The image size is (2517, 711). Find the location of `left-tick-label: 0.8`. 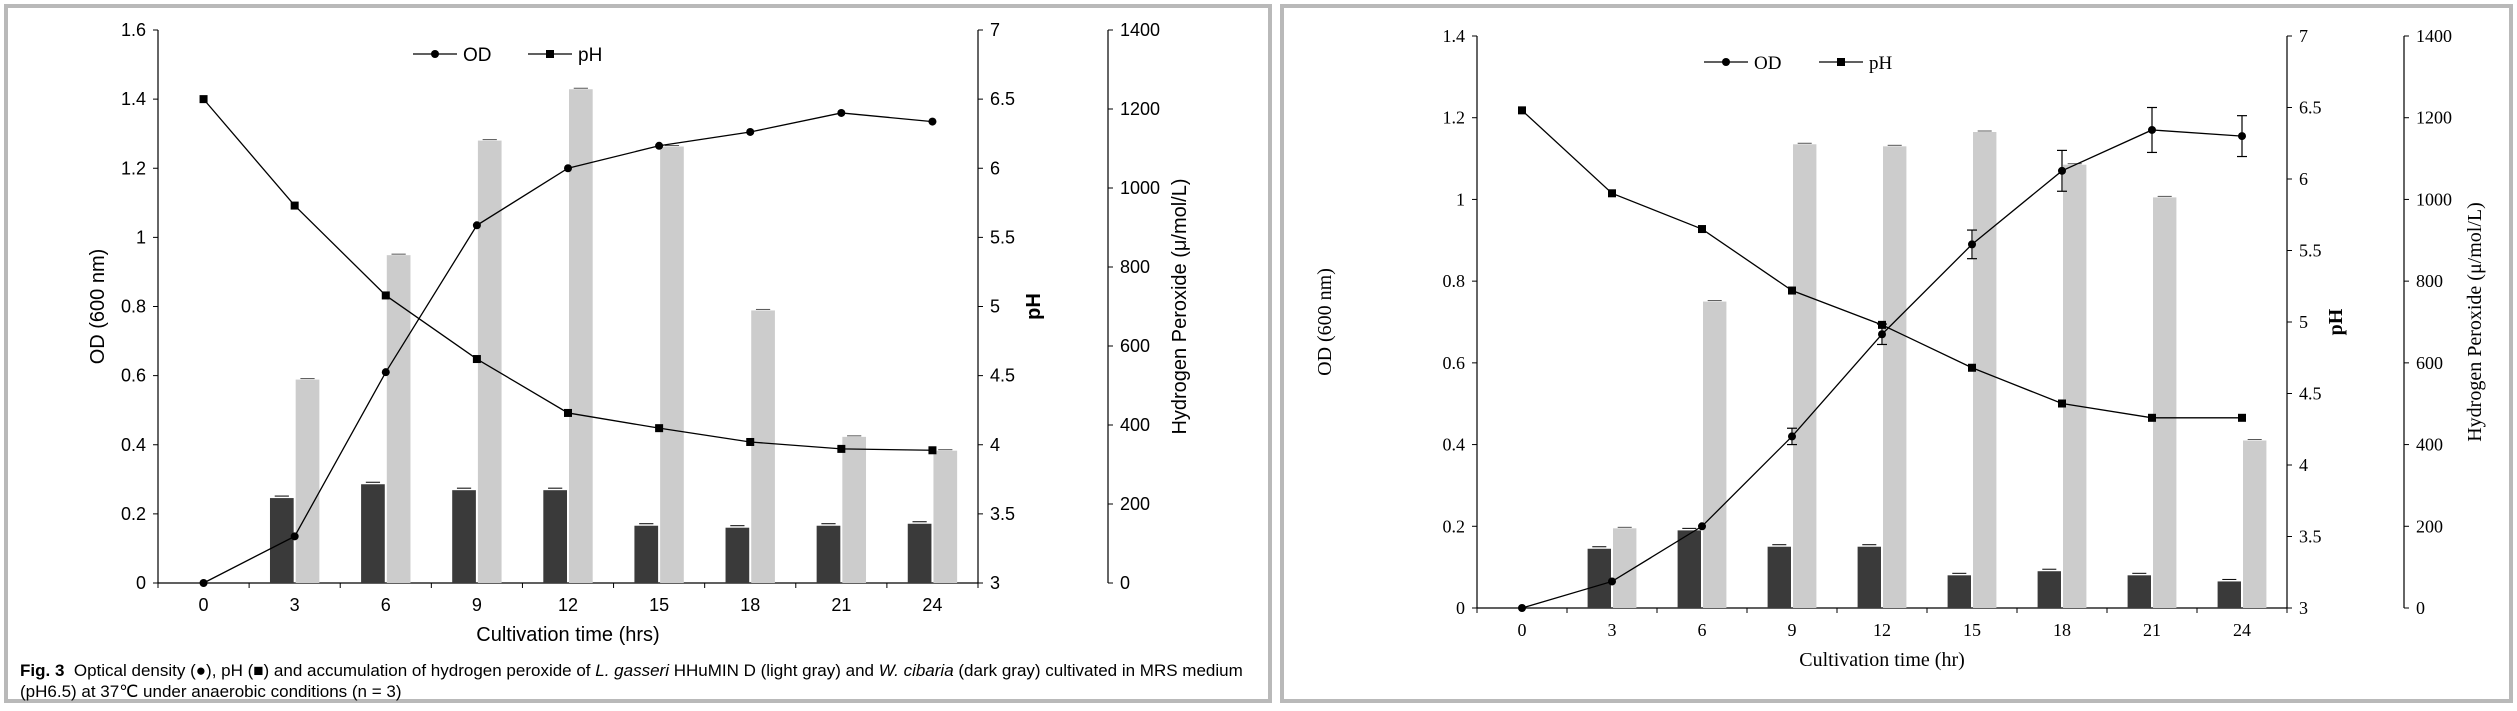

left-tick-label: 0.8 is located at coordinates (1454, 281).